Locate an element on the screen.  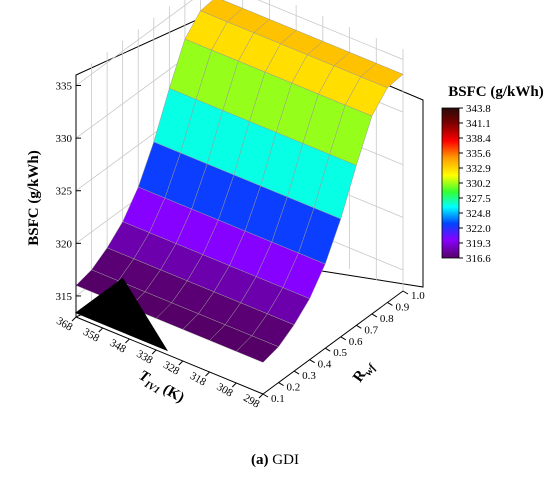
colorbar-tick-label: 319.3 is located at coordinates (478, 244).